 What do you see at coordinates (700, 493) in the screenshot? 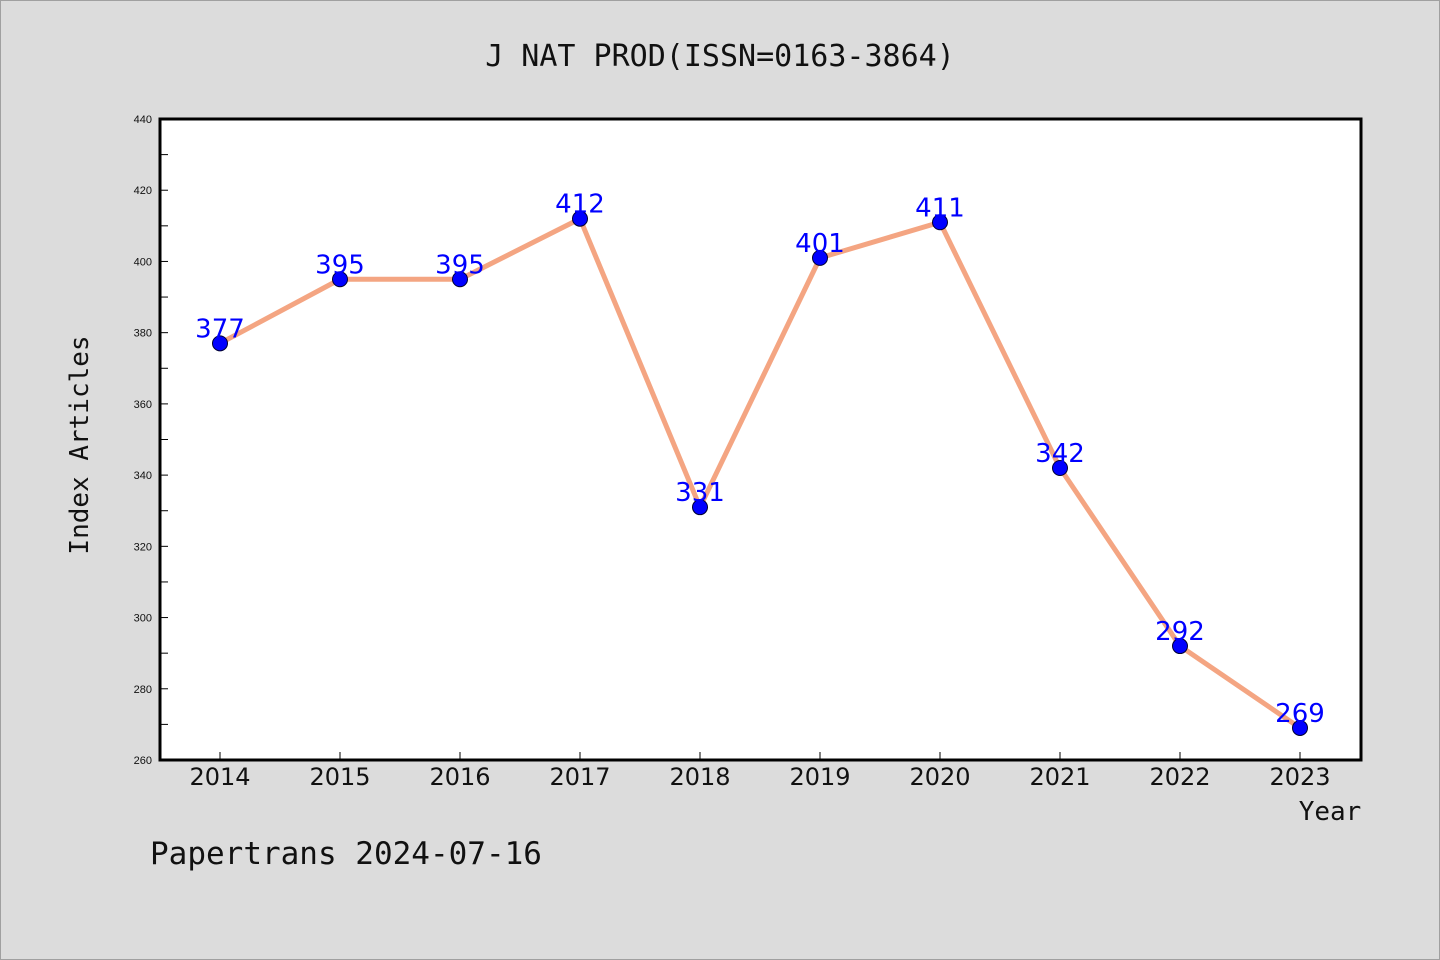
I see `data-label: 331` at bounding box center [700, 493].